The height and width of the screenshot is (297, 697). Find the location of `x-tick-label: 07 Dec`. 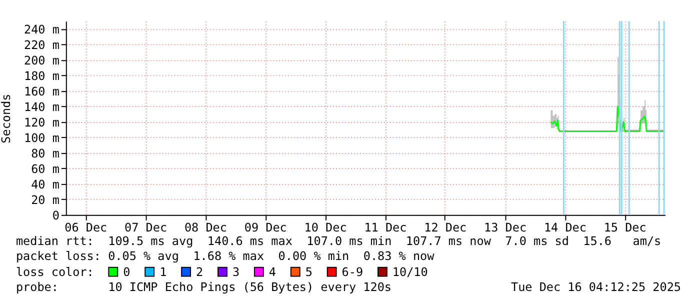

x-tick-label: 07 Dec is located at coordinates (146, 227).